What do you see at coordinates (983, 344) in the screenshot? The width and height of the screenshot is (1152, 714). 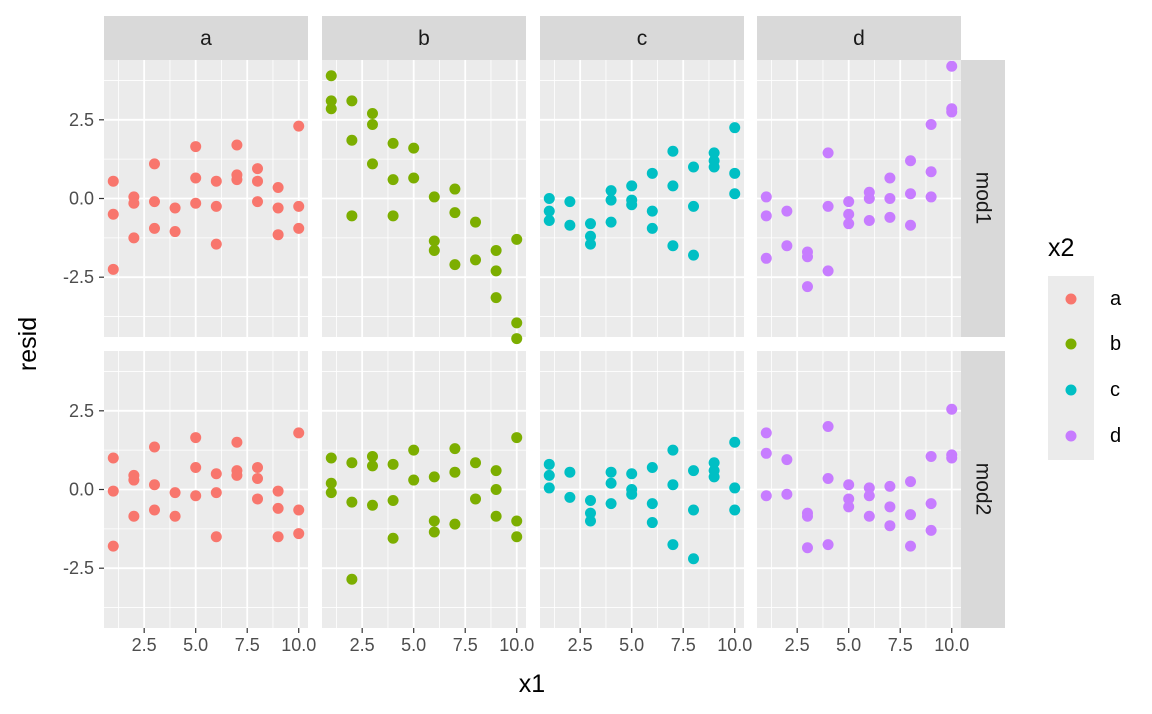 I see `row-strips: mod1 mod2` at bounding box center [983, 344].